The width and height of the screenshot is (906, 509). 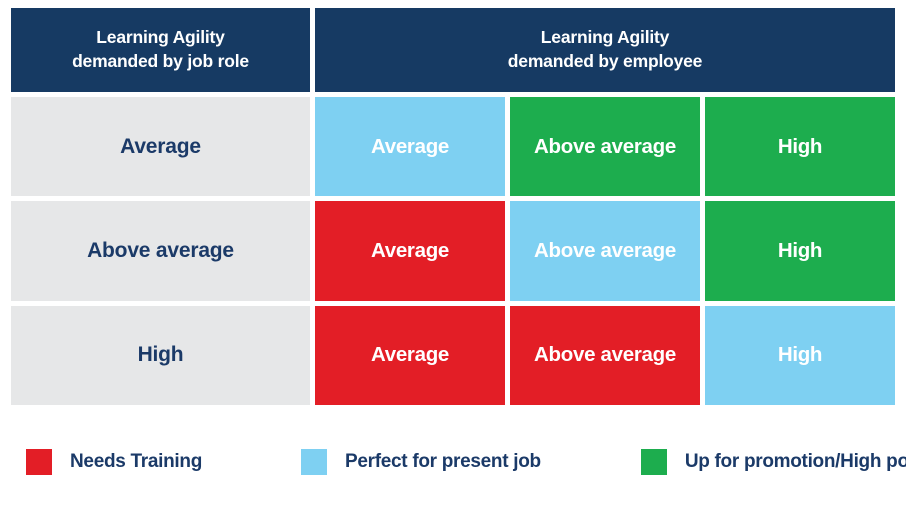 What do you see at coordinates (160, 61) in the screenshot?
I see `row-axis-header-line2: demanded by job role` at bounding box center [160, 61].